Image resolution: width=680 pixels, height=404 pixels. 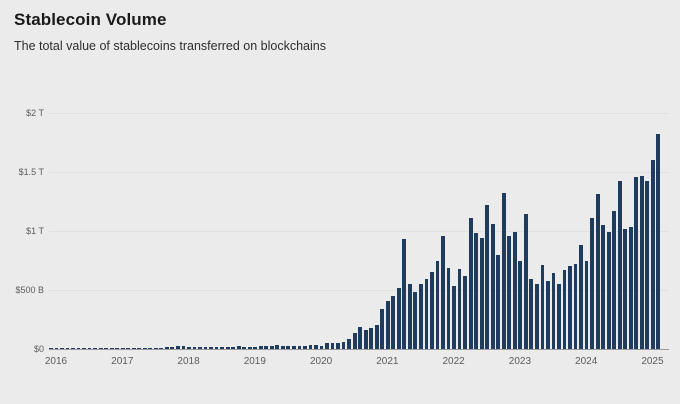 I want to click on x-tick-label: 2016, so click(x=56, y=361).